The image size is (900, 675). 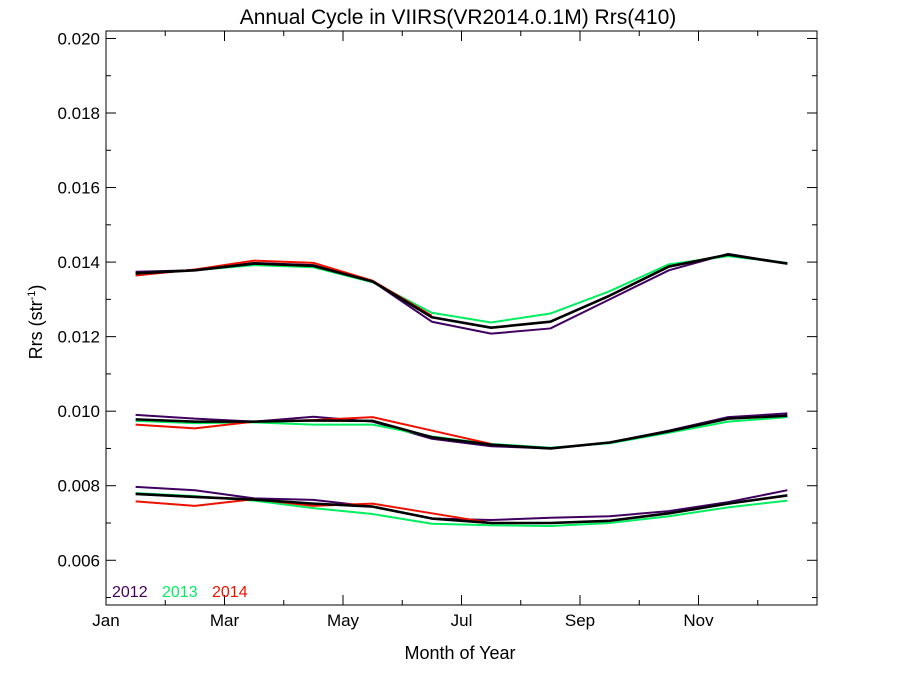 What do you see at coordinates (225, 620) in the screenshot?
I see `x-tick-label: Mar` at bounding box center [225, 620].